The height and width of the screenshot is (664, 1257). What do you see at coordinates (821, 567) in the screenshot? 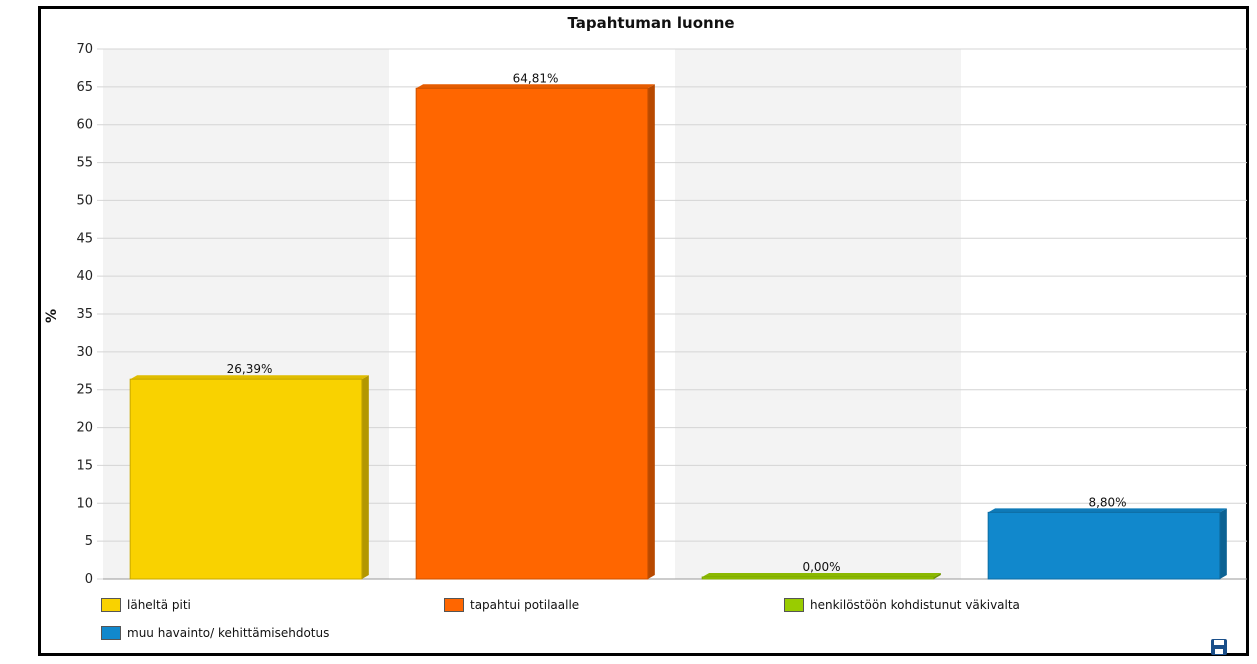
I see `data-label-2: 0,00%` at bounding box center [821, 567].